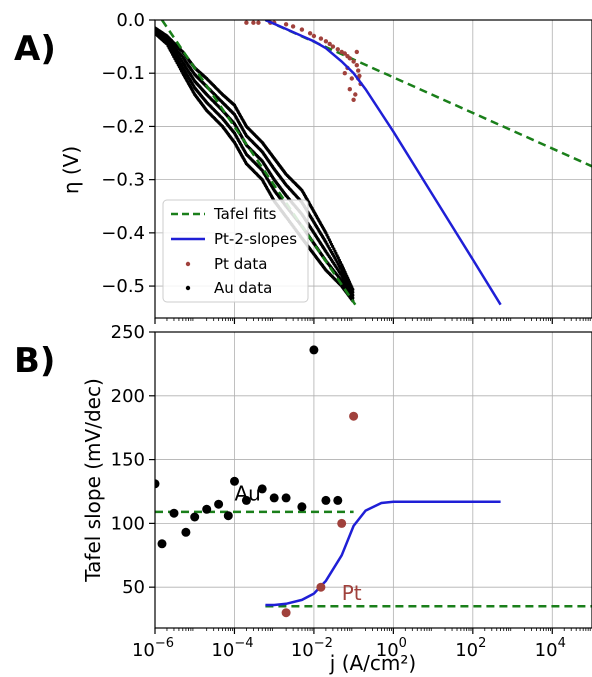 The height and width of the screenshot is (677, 592). Describe the element at coordinates (93, 480) in the screenshot. I see `panel-b-y-axis-label: Tafel slope (mV/dec)` at that location.